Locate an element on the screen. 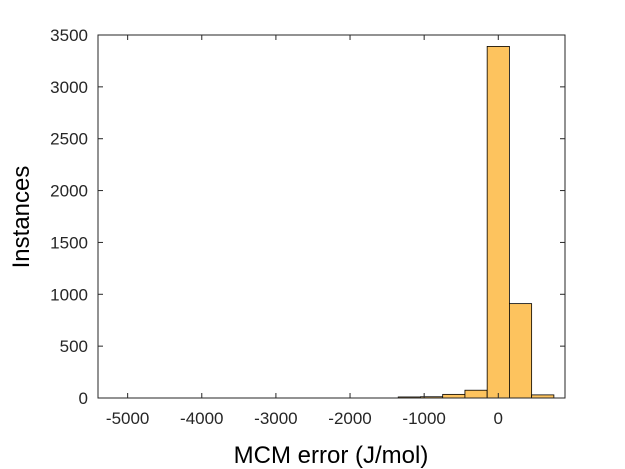 This screenshot has height=469, width=625. y-tick-label: 2500 is located at coordinates (69, 139).